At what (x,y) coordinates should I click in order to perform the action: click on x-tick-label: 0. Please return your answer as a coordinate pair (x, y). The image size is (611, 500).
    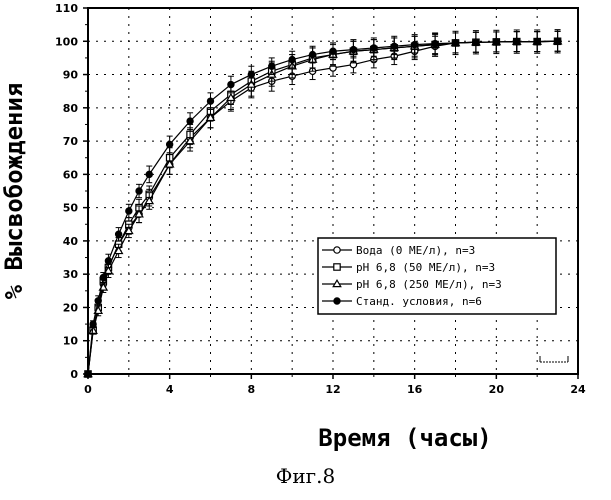
    Looking at the image, I should click on (88, 389).